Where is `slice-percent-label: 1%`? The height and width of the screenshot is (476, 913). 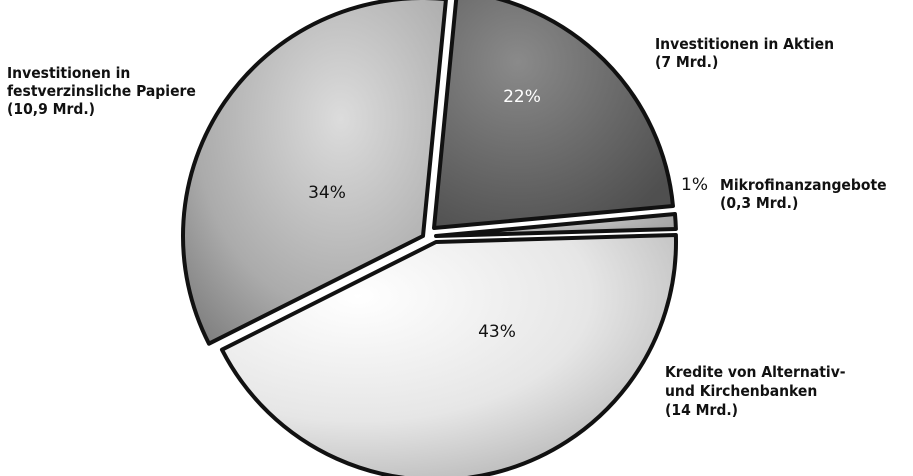 slice-percent-label: 1% is located at coordinates (694, 185).